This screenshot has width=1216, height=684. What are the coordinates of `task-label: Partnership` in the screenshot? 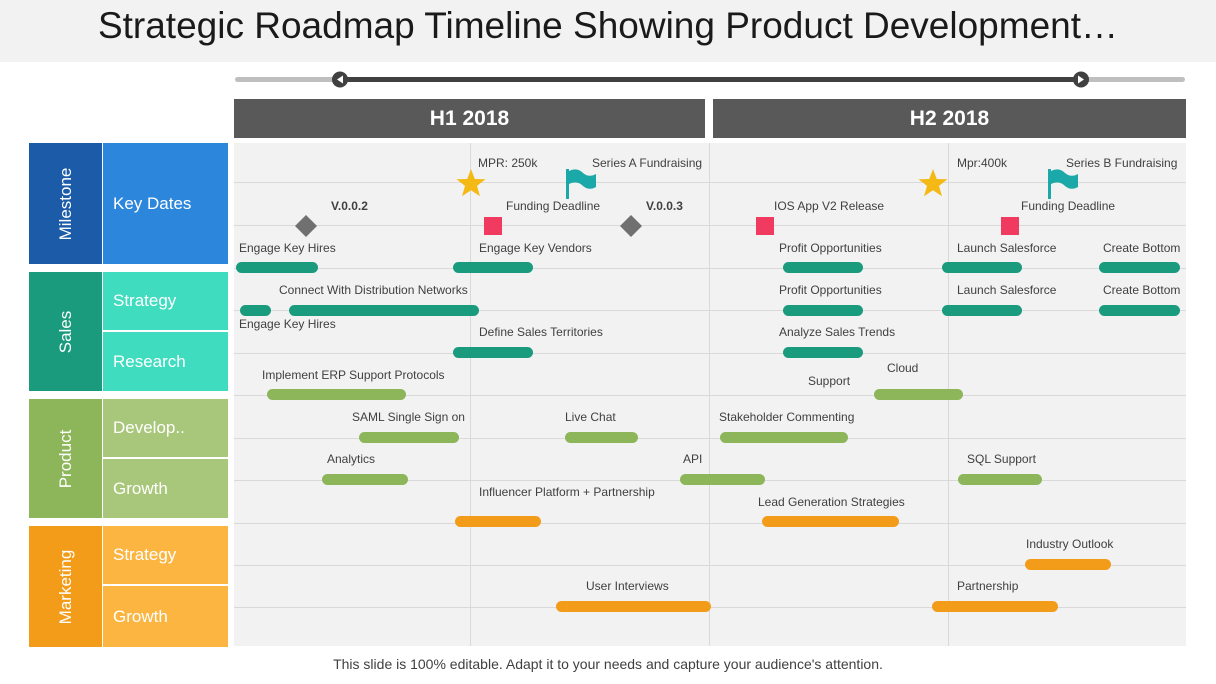 It's located at (988, 586).